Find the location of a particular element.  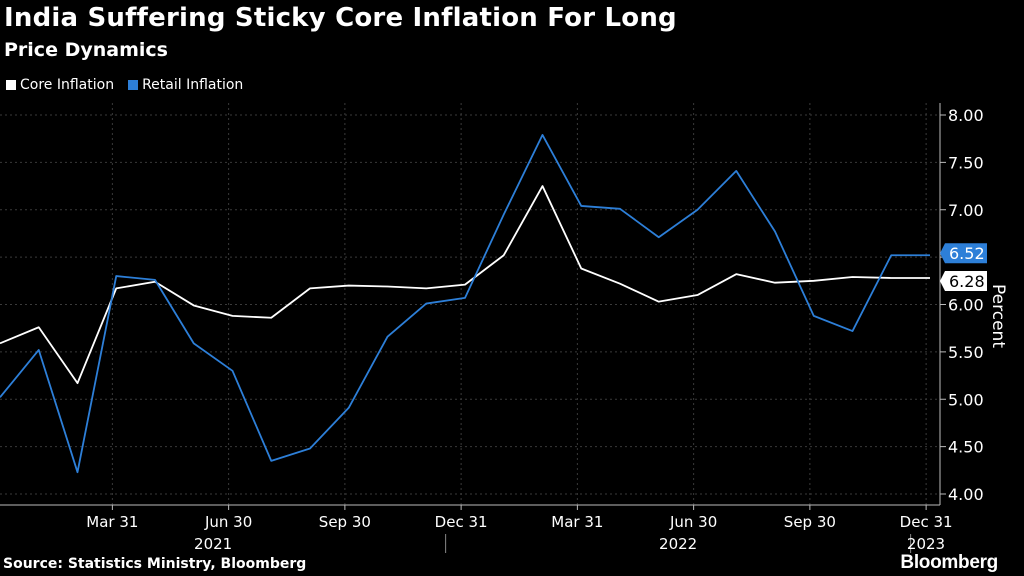

y-tick-label: 4.00 is located at coordinates (966, 494).